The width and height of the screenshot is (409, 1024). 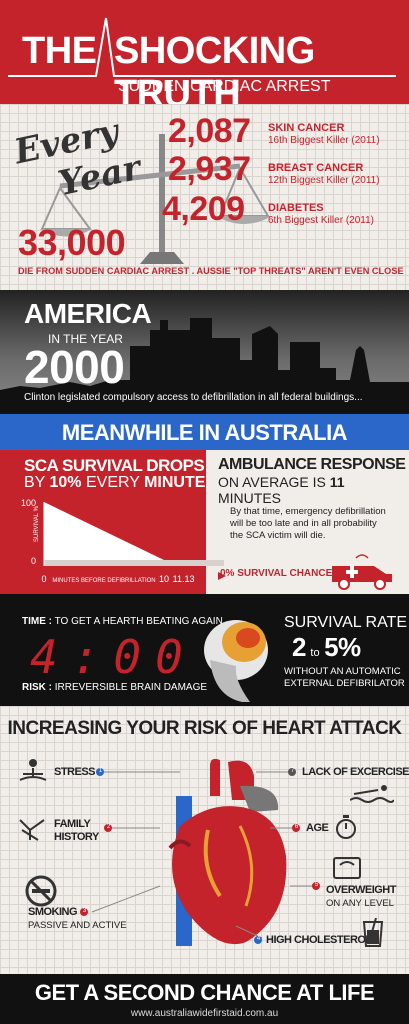 I want to click on australia-banner-text: MEANWHILE IN AUSTRALIA, so click(x=204, y=432).